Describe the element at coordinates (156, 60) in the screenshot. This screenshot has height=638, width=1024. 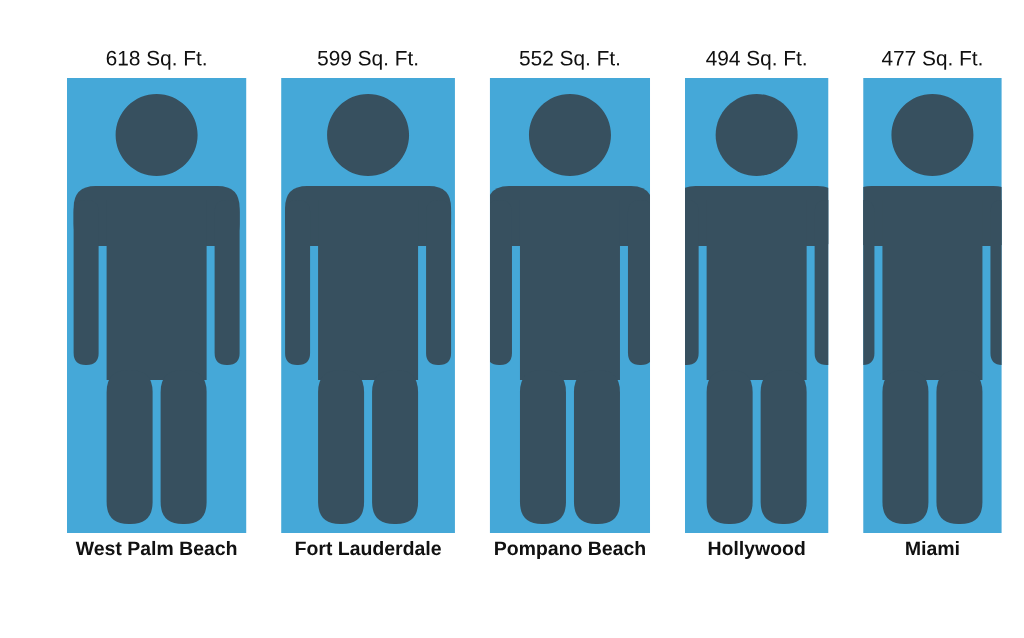
I see `data-label: 618 Sq. Ft.` at that location.